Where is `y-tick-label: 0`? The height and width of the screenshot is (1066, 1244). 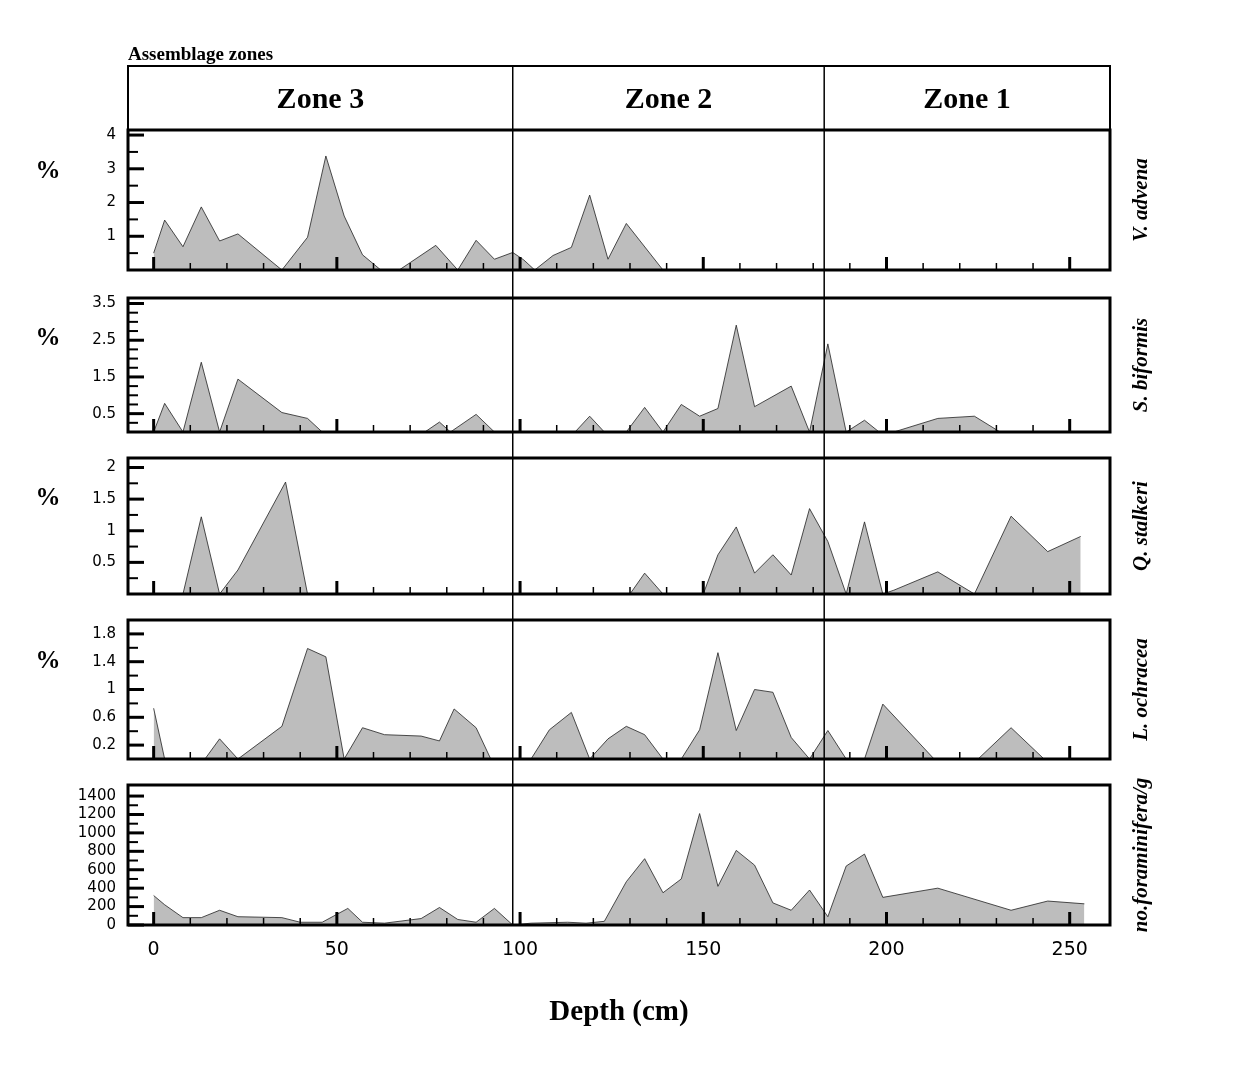 y-tick-label: 0 is located at coordinates (111, 923).